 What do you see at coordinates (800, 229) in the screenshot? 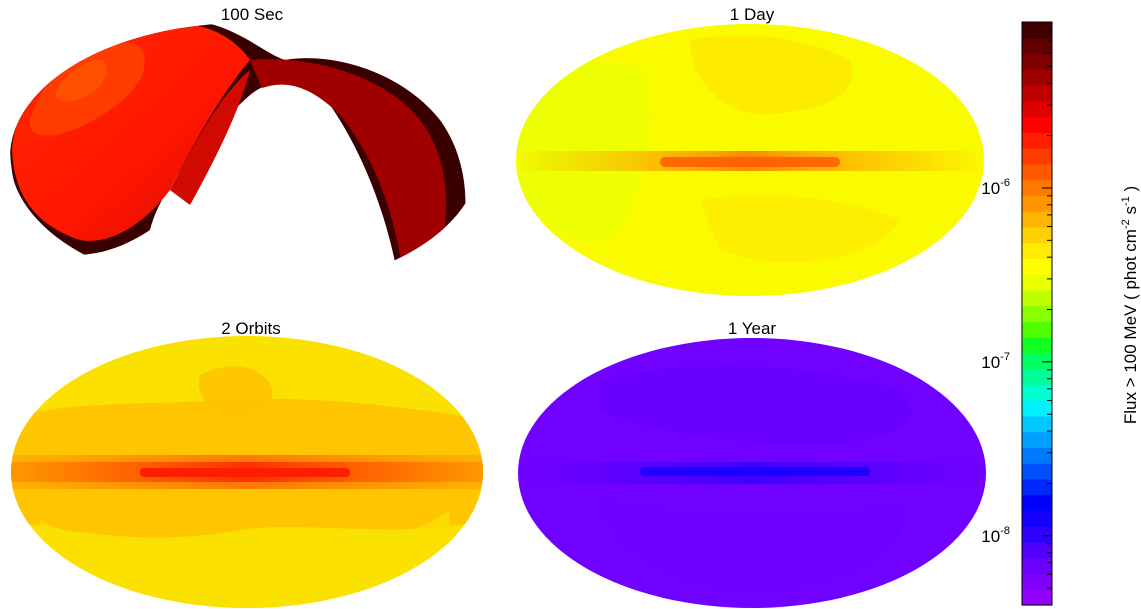
I see `patch-amber2-1day` at bounding box center [800, 229].